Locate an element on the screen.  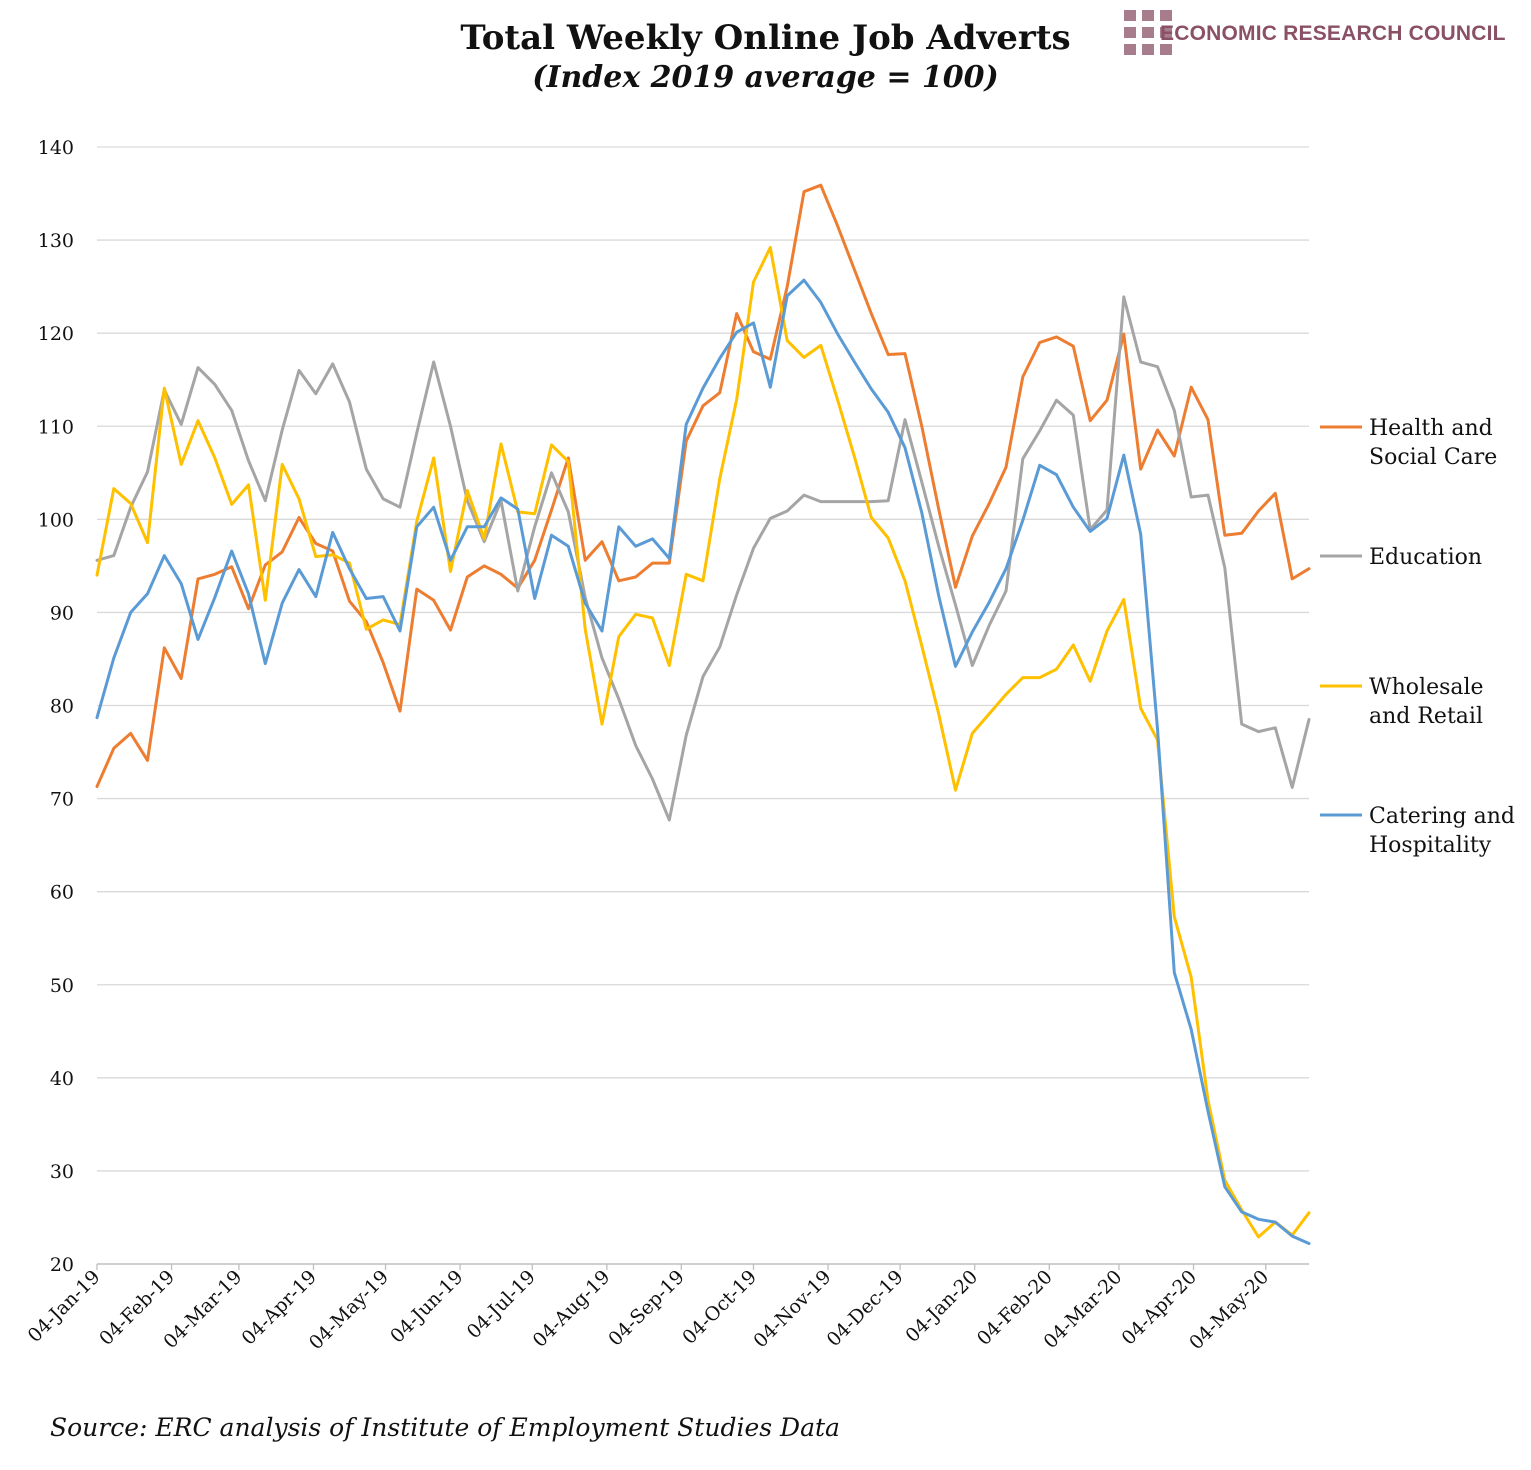
y-tick-label: 50 is located at coordinates (62, 986).